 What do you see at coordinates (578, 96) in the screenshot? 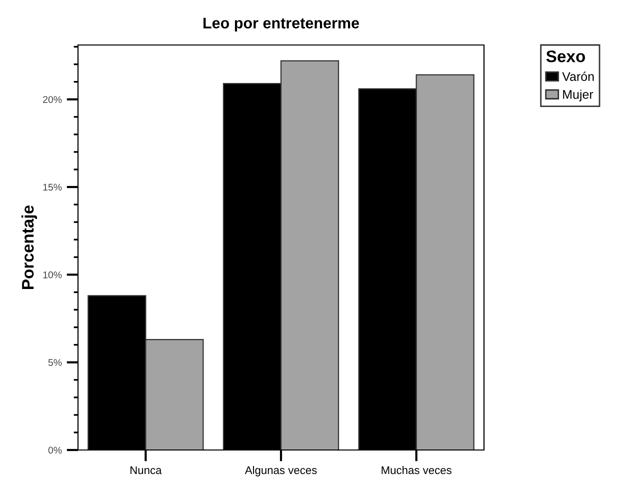
I see `legend-label: Mujer` at bounding box center [578, 96].